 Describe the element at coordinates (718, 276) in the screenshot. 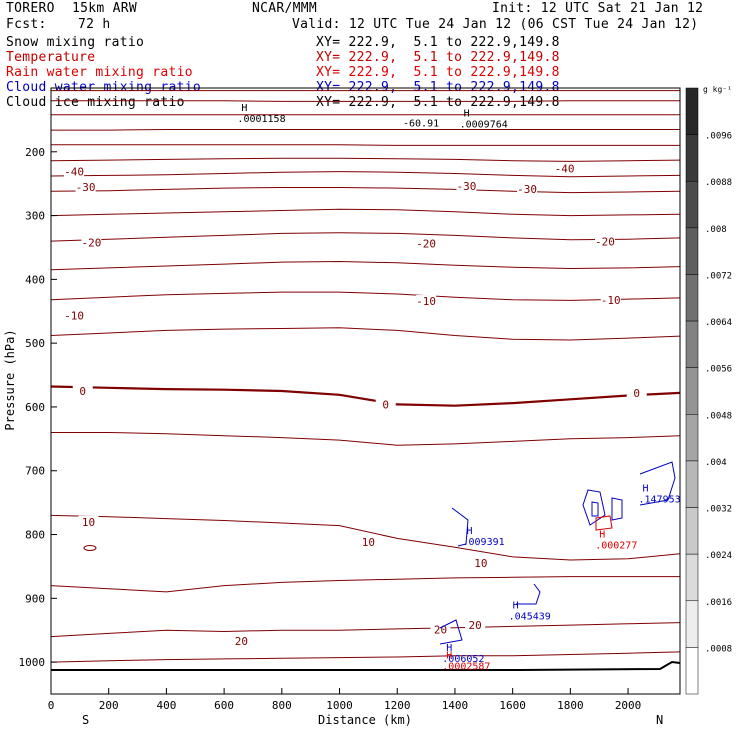

I see `colorbar-tick-label: .0072` at that location.